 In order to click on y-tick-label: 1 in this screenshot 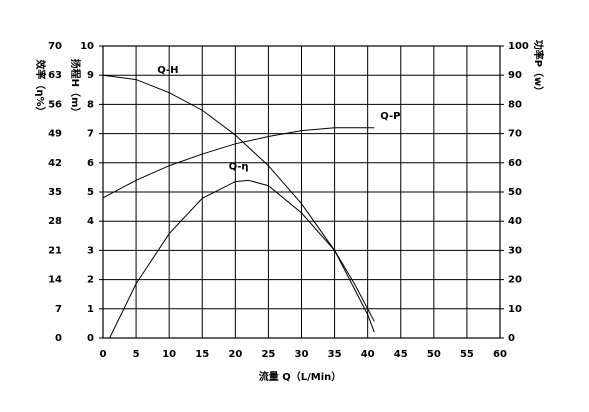, I will do `click(90, 309)`.